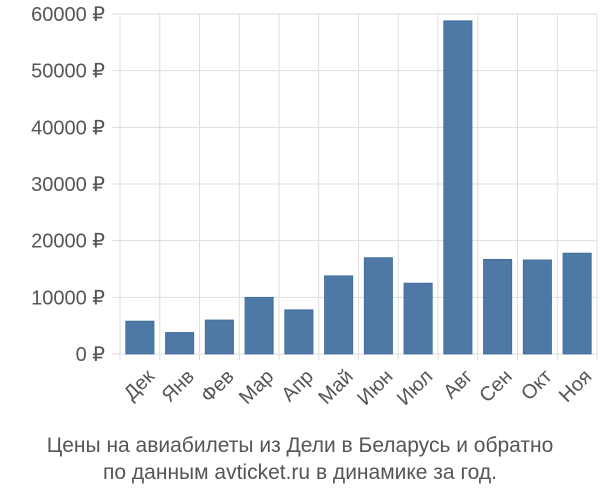 This screenshot has width=600, height=500. What do you see at coordinates (298, 386) in the screenshot?
I see `x-tick-label: Апр` at bounding box center [298, 386].